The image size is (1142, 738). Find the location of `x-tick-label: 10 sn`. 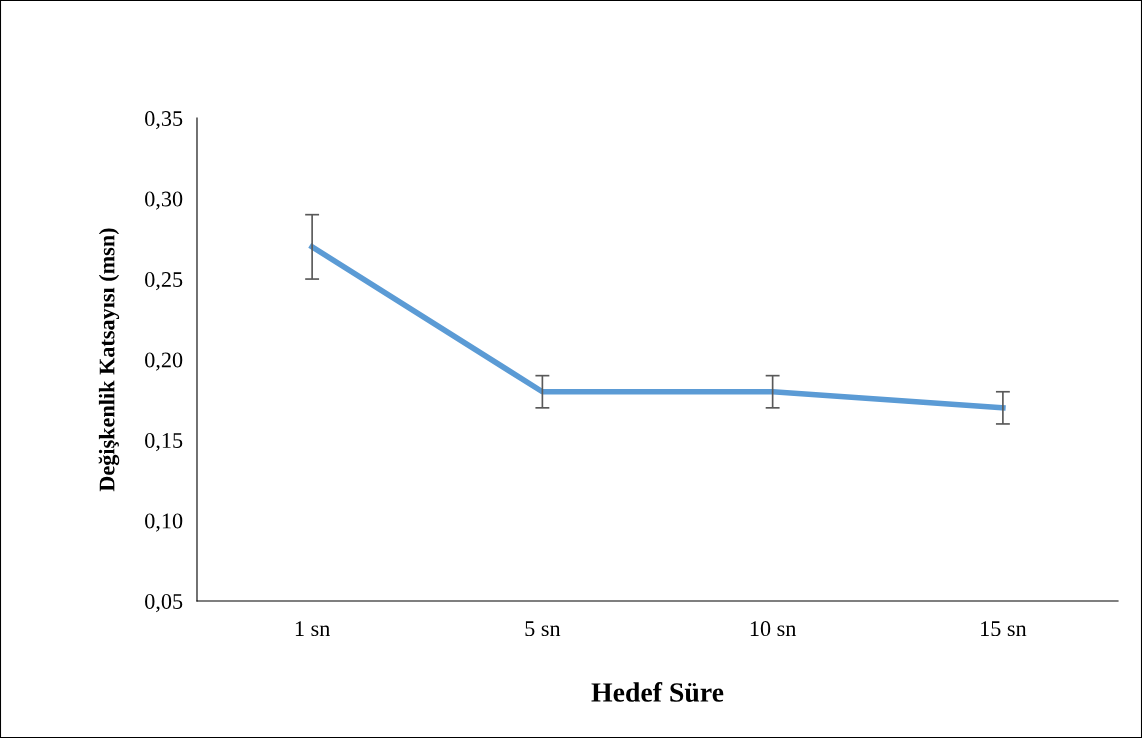

x-tick-label: 10 sn is located at coordinates (773, 629).